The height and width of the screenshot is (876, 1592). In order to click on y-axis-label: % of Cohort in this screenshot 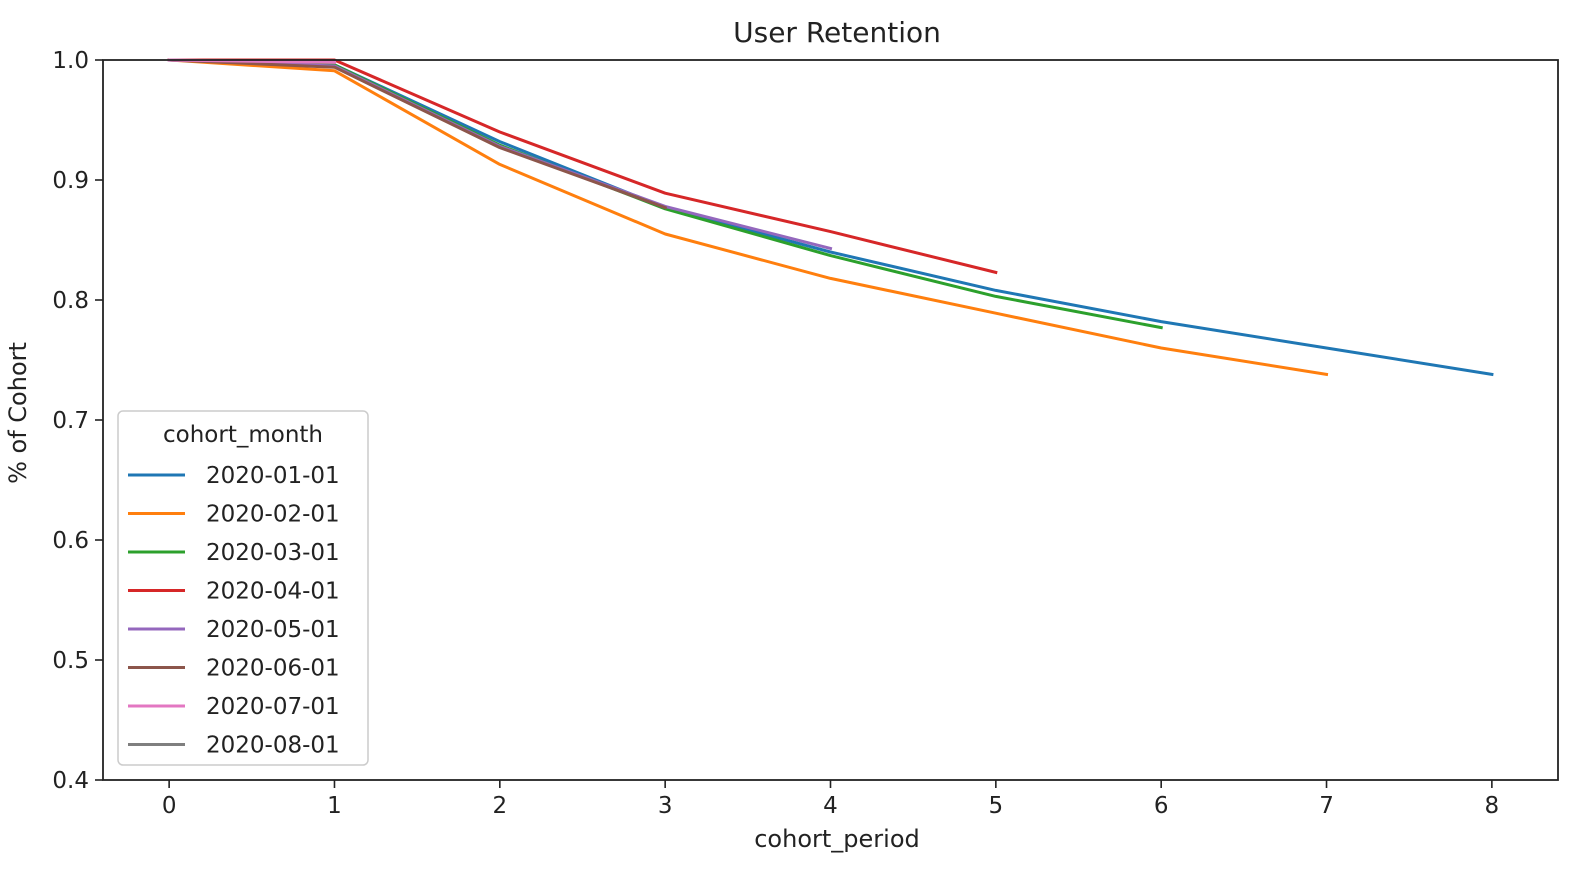, I will do `click(18, 413)`.